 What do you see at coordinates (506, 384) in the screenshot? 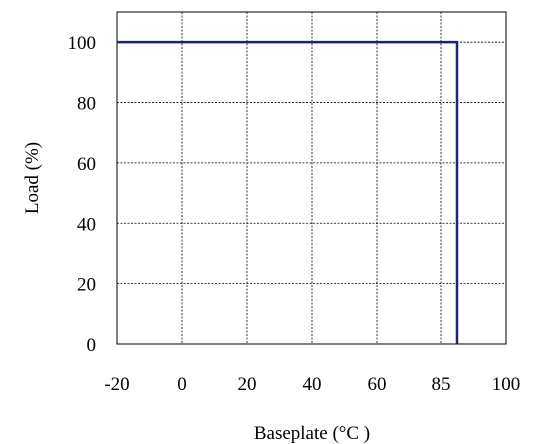
I see `x-tick-label: 100` at bounding box center [506, 384].